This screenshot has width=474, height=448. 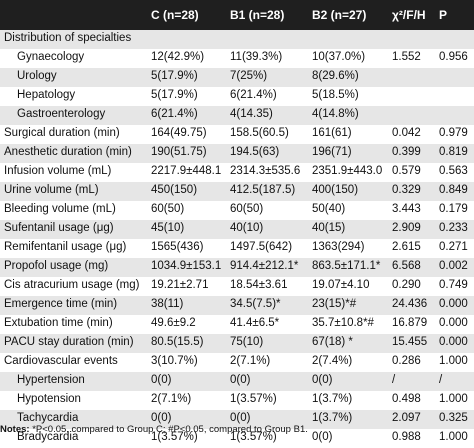 What do you see at coordinates (174, 95) in the screenshot?
I see `cell-c: 5(17.9%)` at bounding box center [174, 95].